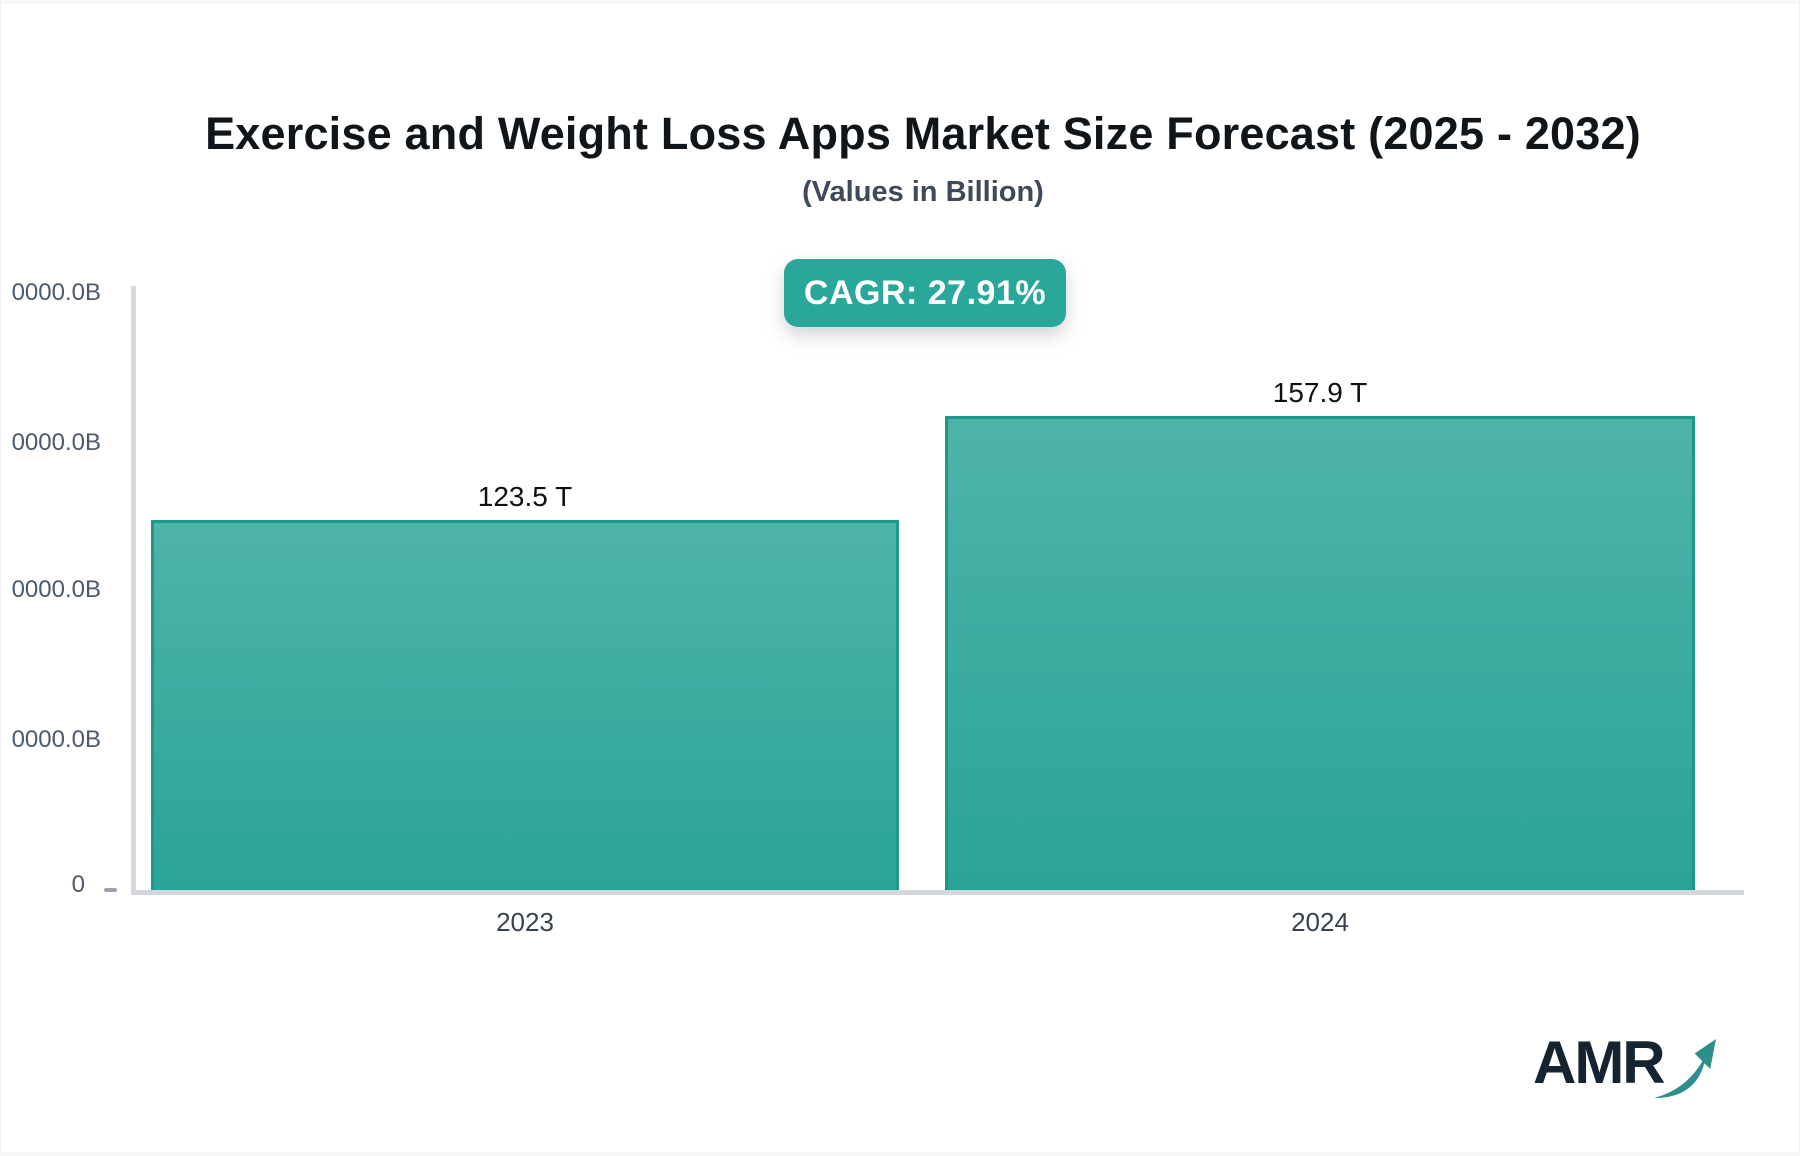 The height and width of the screenshot is (1156, 1800). Describe the element at coordinates (1599, 1062) in the screenshot. I see `amr-logo-text: AMR` at that location.